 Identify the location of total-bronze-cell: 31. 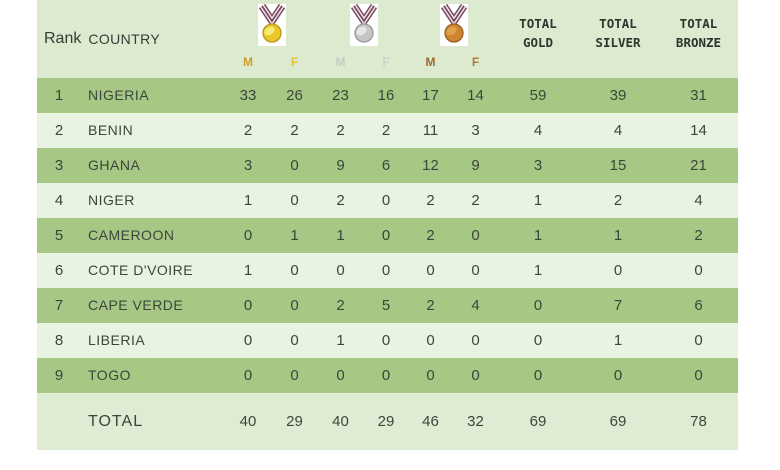
(698, 95).